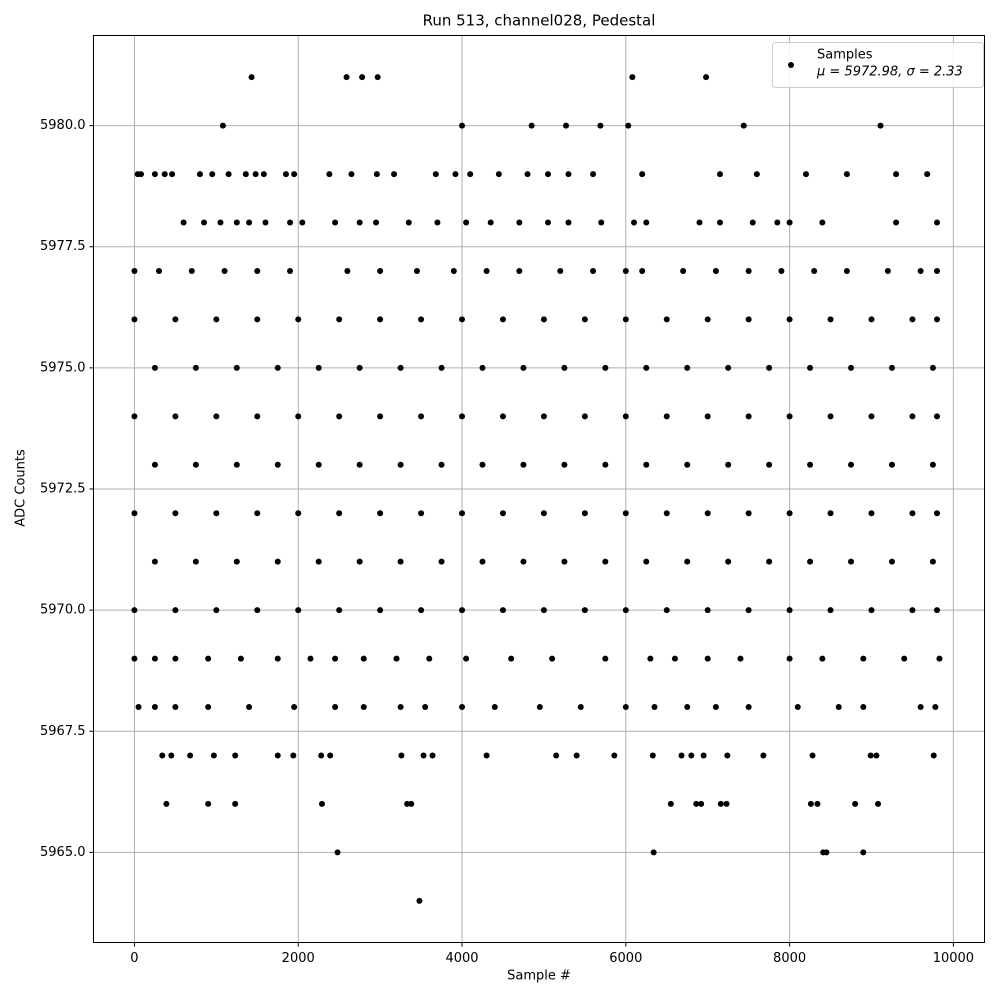 The width and height of the screenshot is (1000, 1000). Describe the element at coordinates (539, 976) in the screenshot. I see `x-axis-label: Sample #` at that location.